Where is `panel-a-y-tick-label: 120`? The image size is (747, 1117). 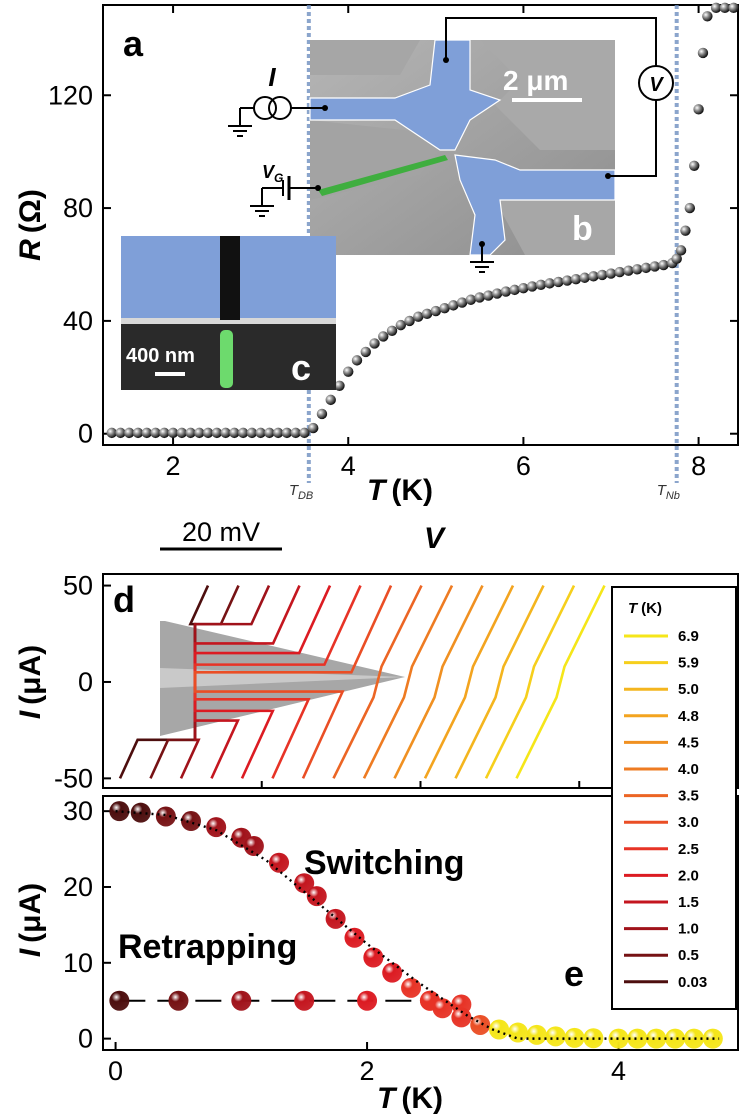 panel-a-y-tick-label: 120 is located at coordinates (70, 95).